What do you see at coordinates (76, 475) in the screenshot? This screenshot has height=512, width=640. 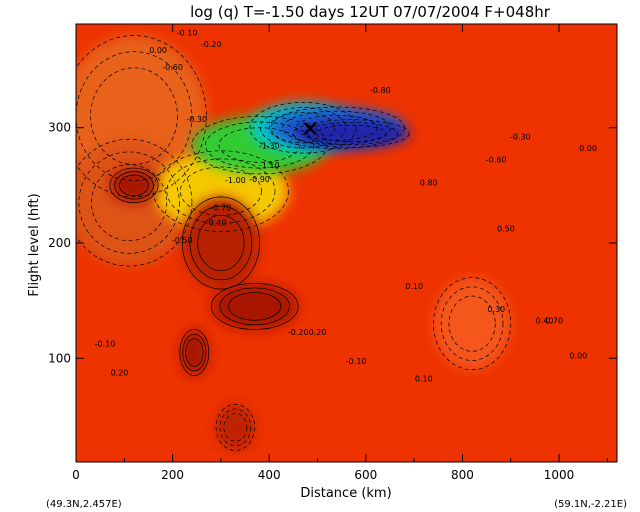 I see `x-tick-label: 0` at bounding box center [76, 475].